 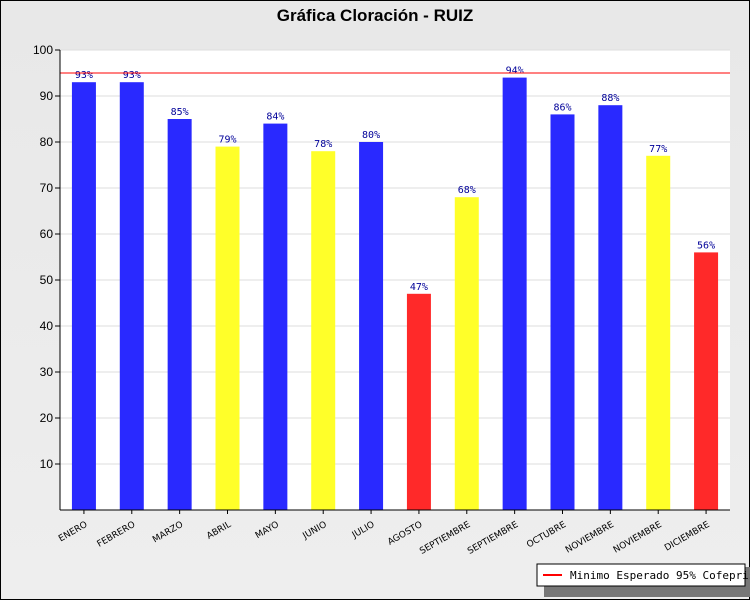 I want to click on y-tick-label: 50, so click(x=47, y=280).